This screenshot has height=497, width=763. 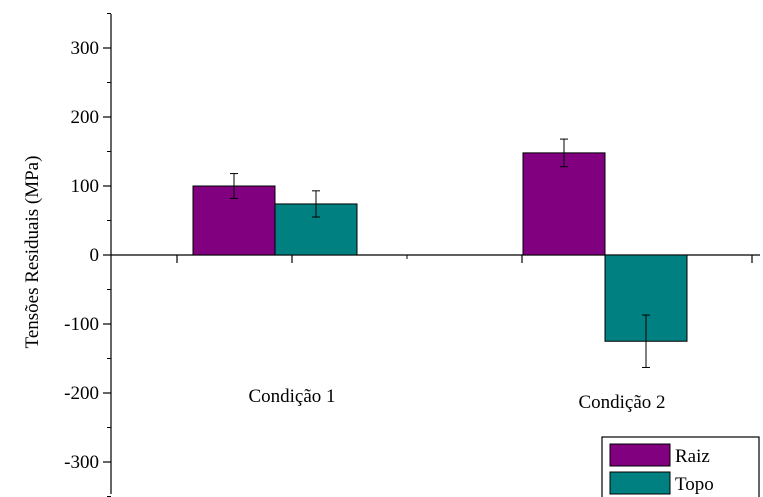 I want to click on y-axis-label: Tensões Residuais (MPa), so click(x=32, y=252).